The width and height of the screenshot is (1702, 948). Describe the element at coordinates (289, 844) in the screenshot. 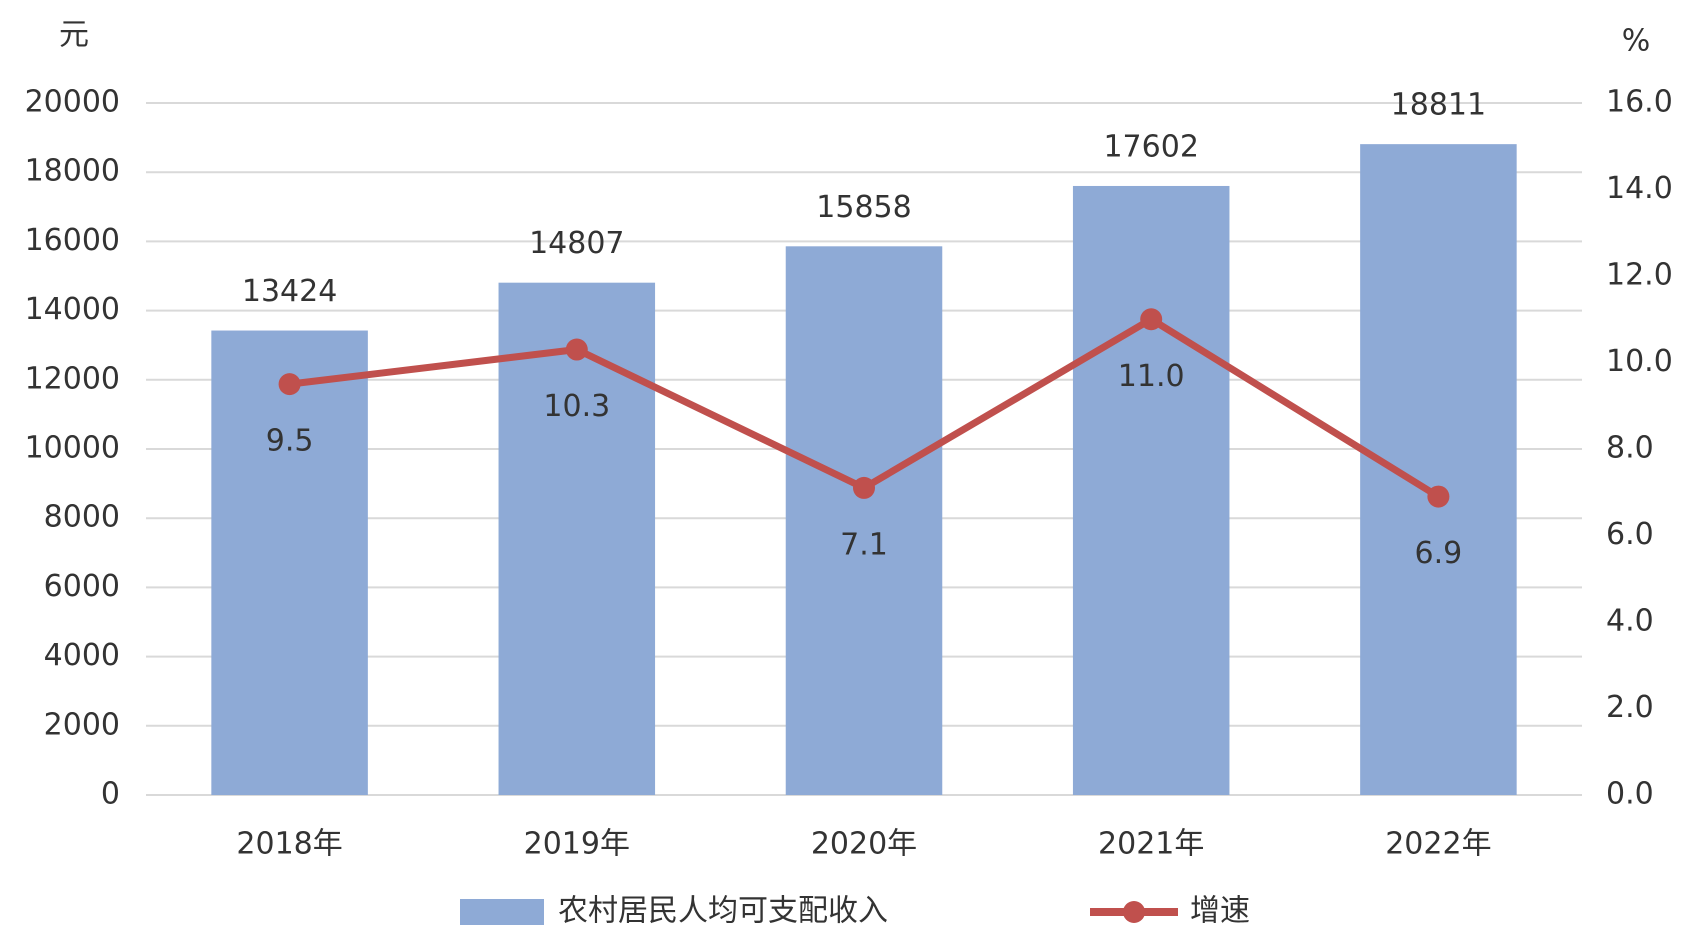

I see `x-tick-label: 2018年` at that location.